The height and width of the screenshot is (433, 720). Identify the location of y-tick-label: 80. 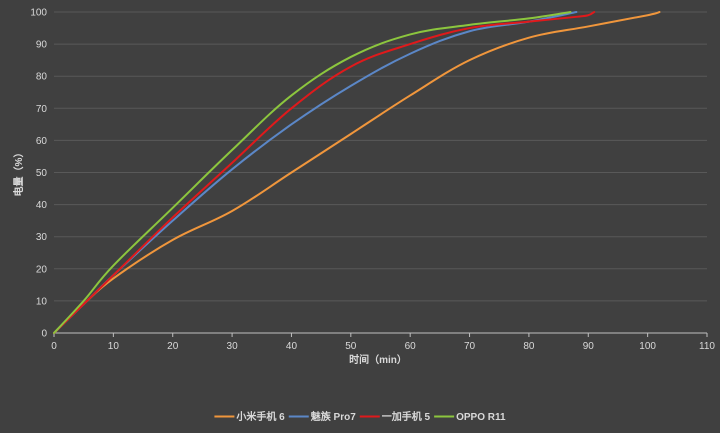
(42, 77).